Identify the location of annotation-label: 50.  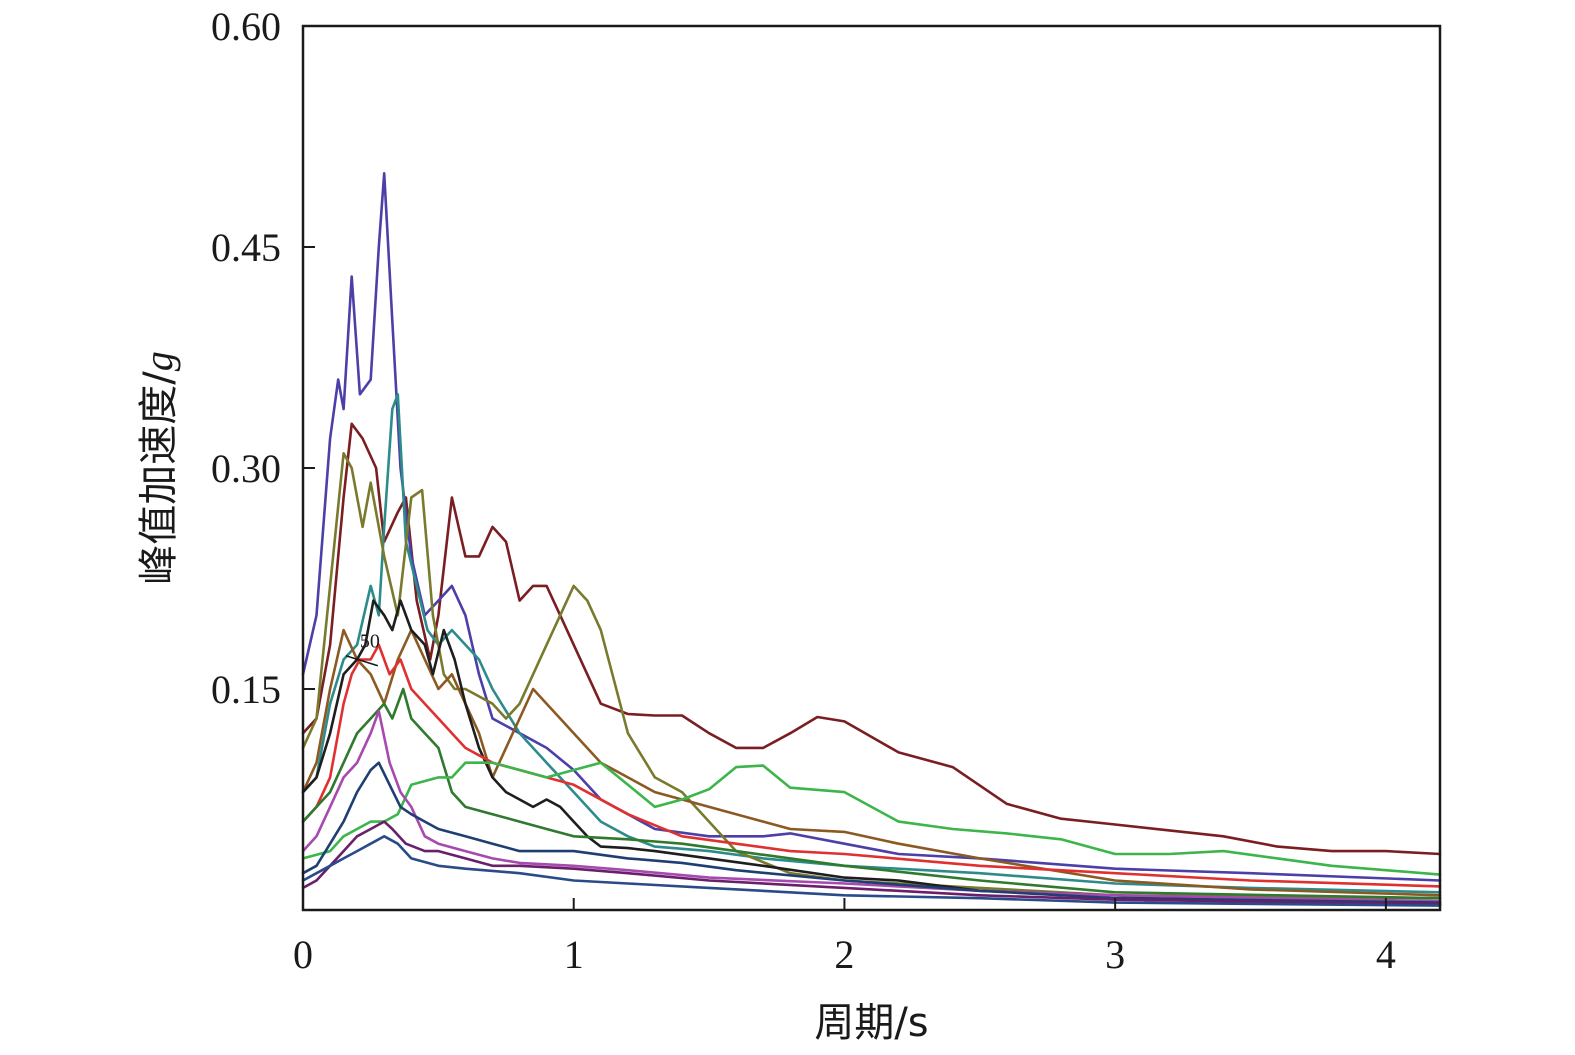
(370, 642).